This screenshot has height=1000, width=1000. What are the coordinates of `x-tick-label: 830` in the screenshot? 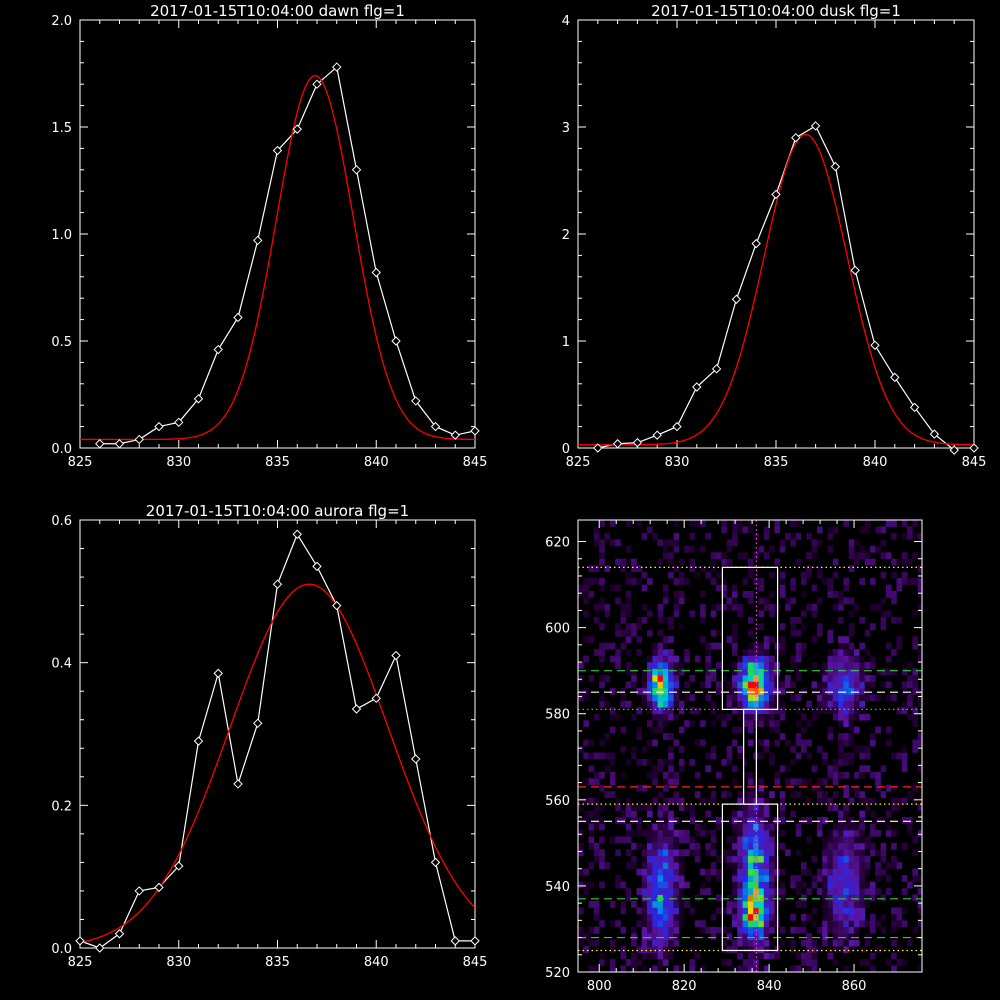 It's located at (178, 462).